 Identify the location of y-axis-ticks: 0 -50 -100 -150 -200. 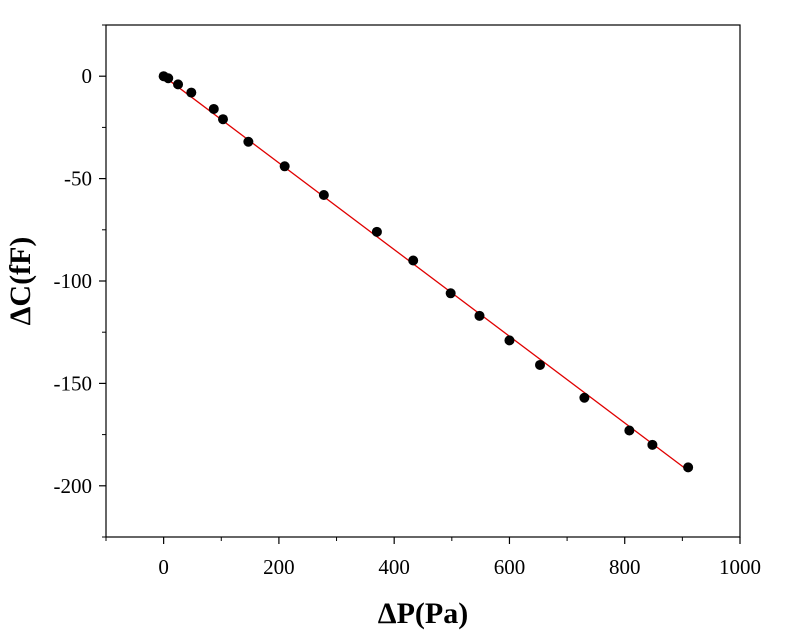
(80, 281).